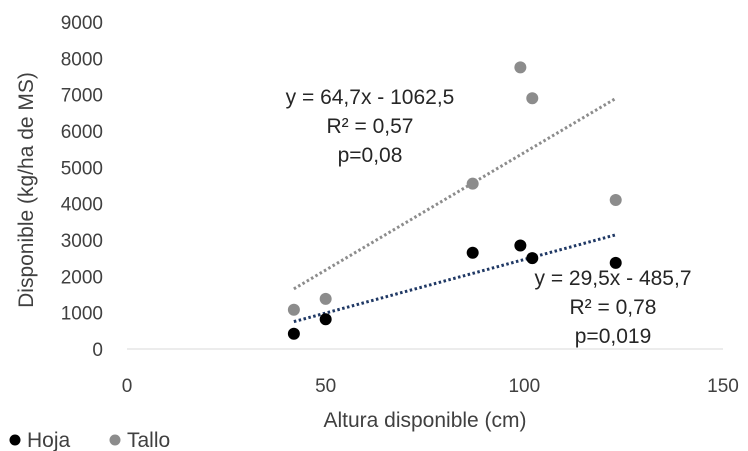  What do you see at coordinates (89, 440) in the screenshot?
I see `legend: Hoja Tallo` at bounding box center [89, 440].